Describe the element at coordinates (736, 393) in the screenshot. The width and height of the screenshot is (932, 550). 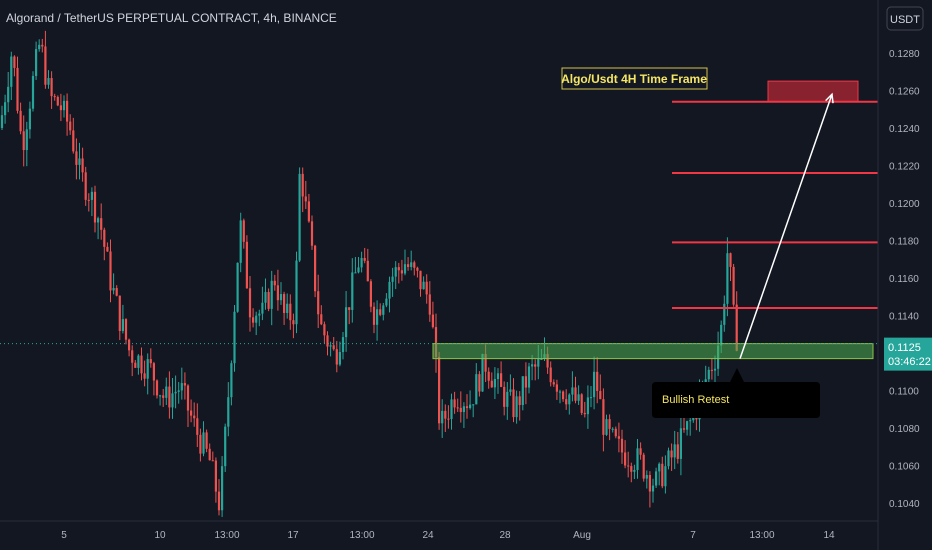
I see `bullish-retest-callout: Bullish Retest` at that location.